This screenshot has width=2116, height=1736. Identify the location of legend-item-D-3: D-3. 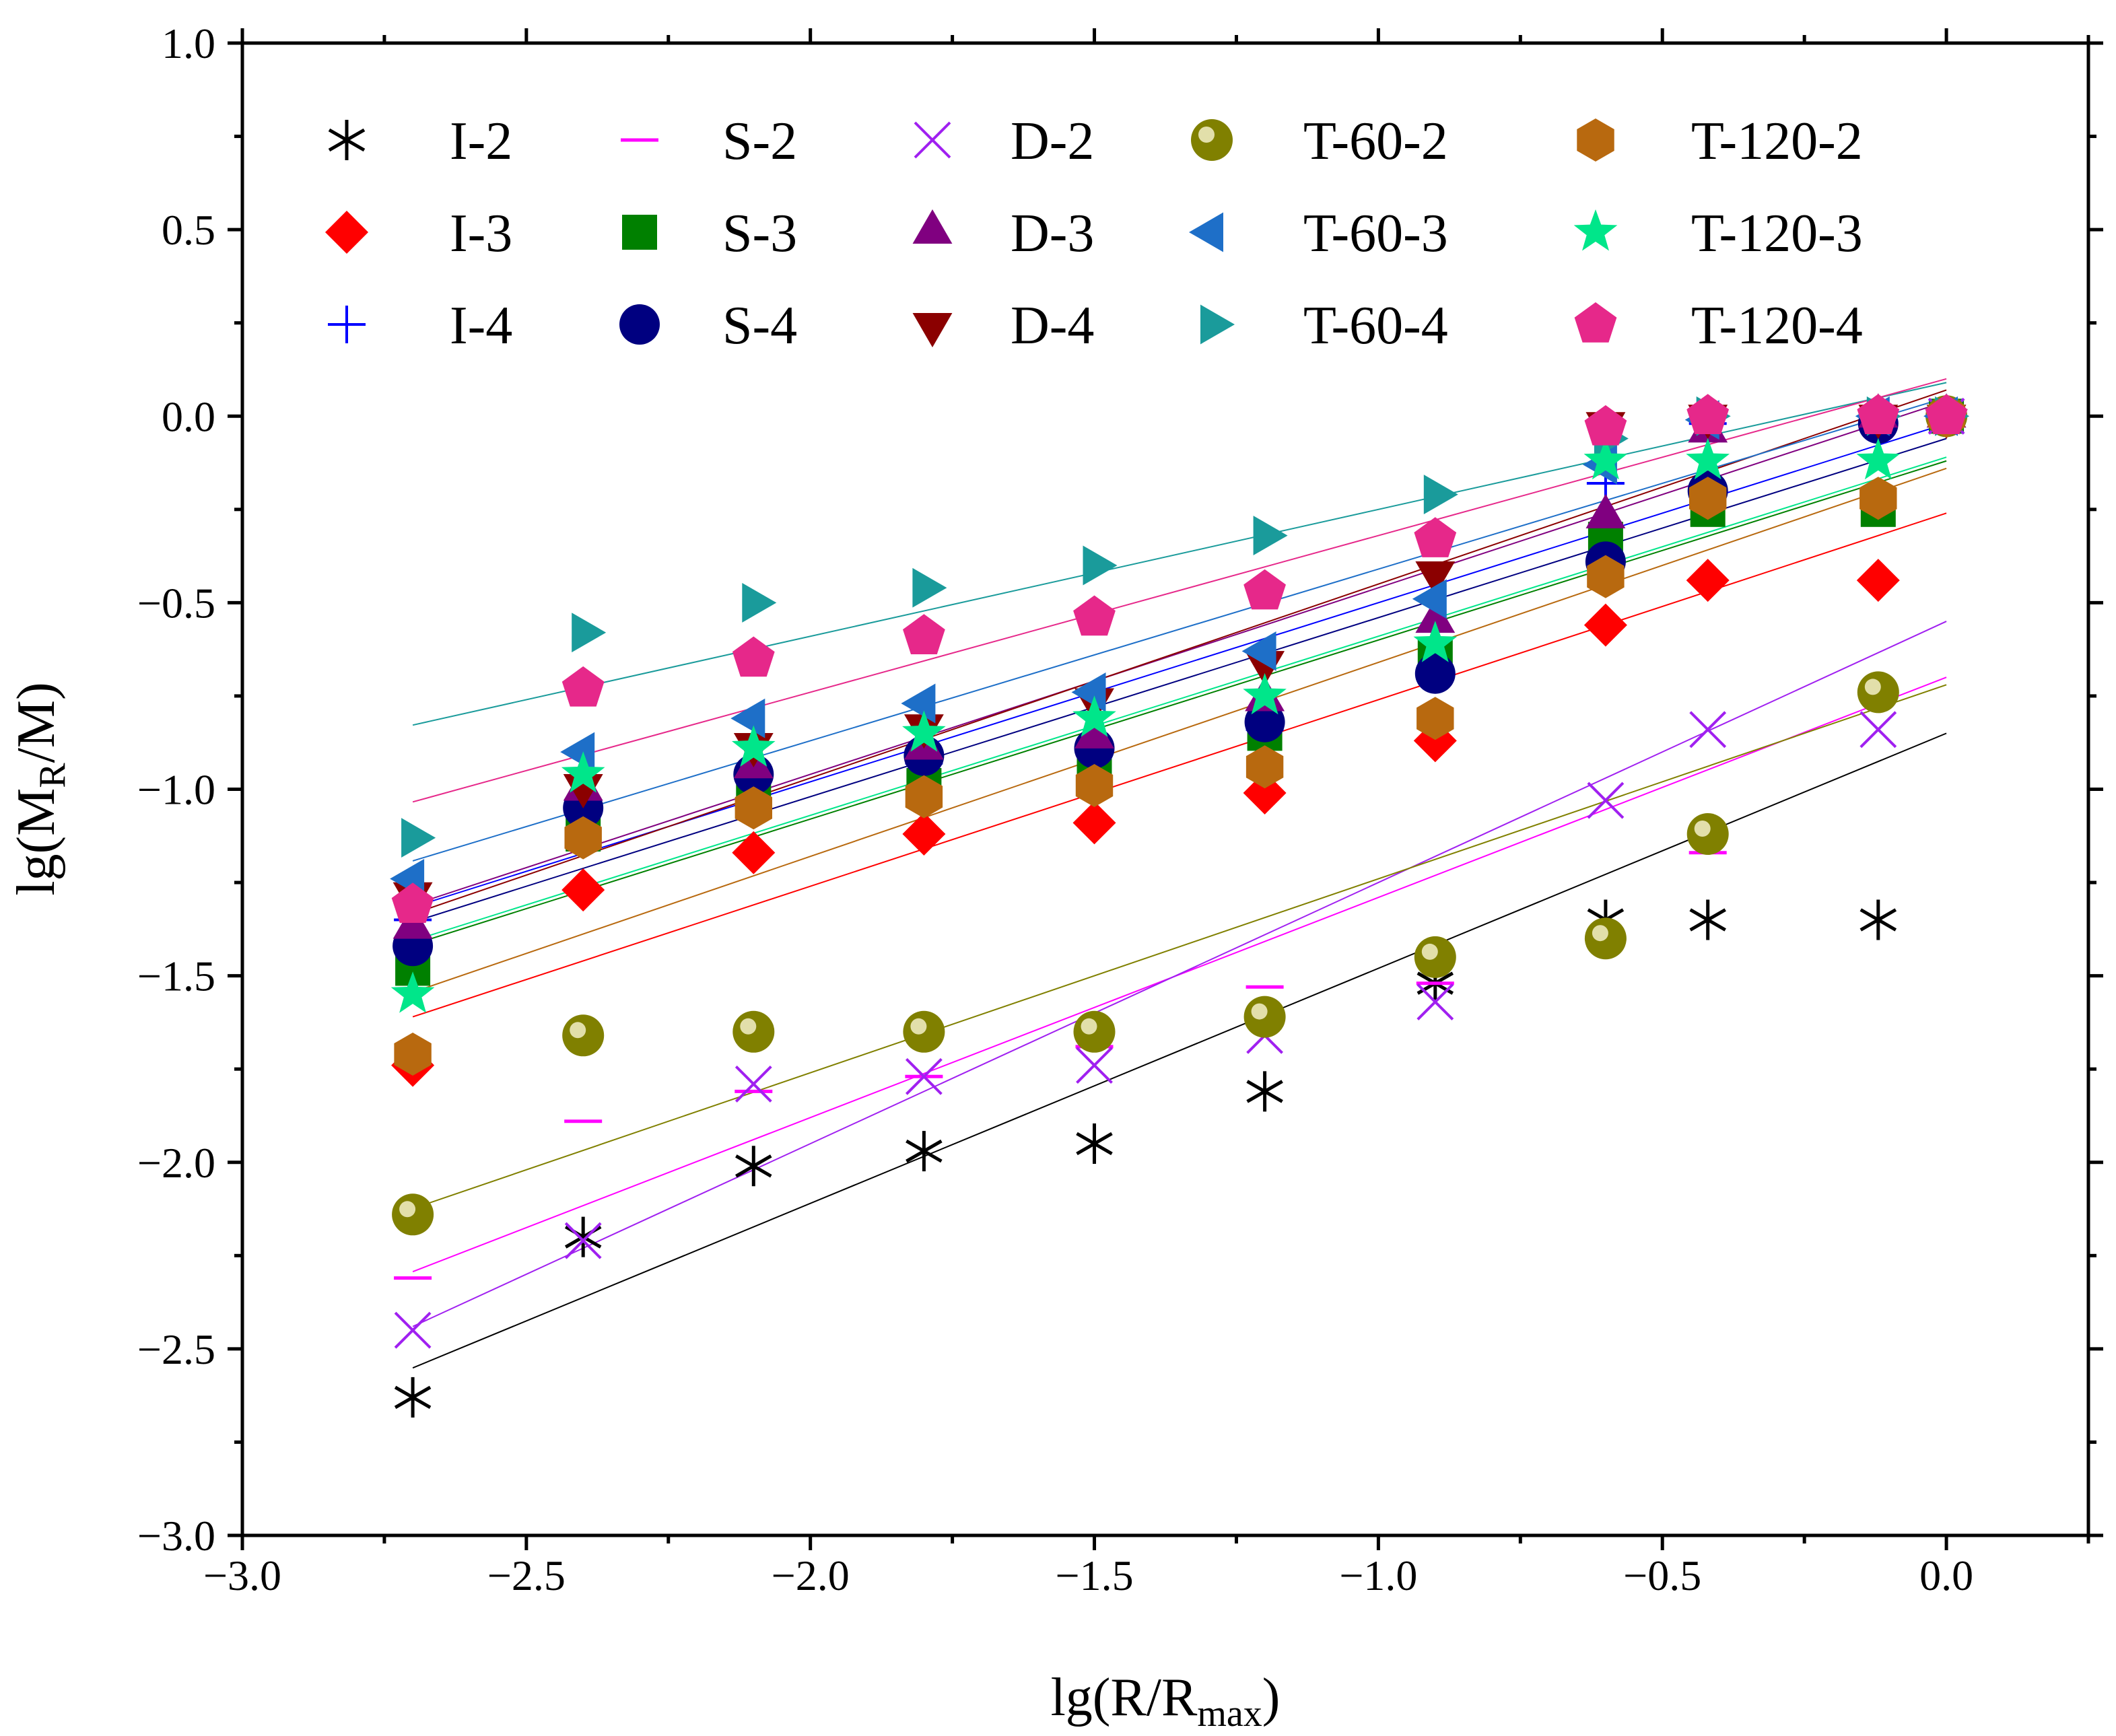
(1003, 233).